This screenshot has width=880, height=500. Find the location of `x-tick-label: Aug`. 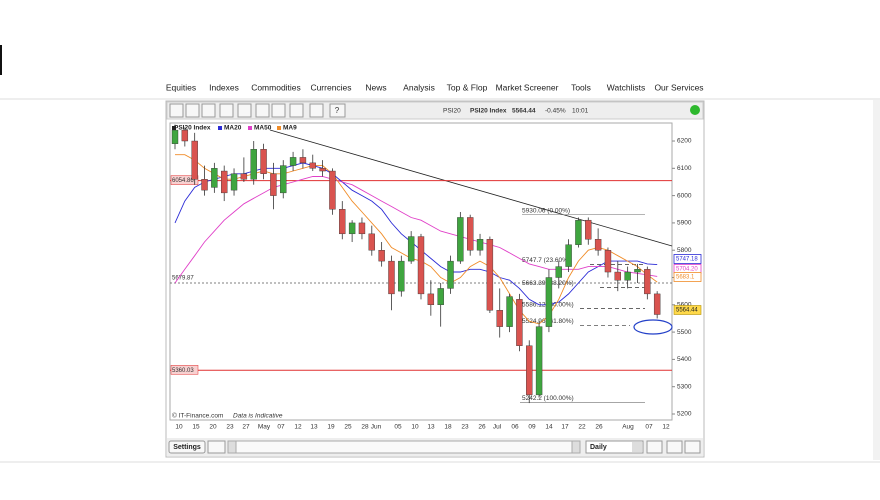

x-tick-label: Aug is located at coordinates (628, 427).